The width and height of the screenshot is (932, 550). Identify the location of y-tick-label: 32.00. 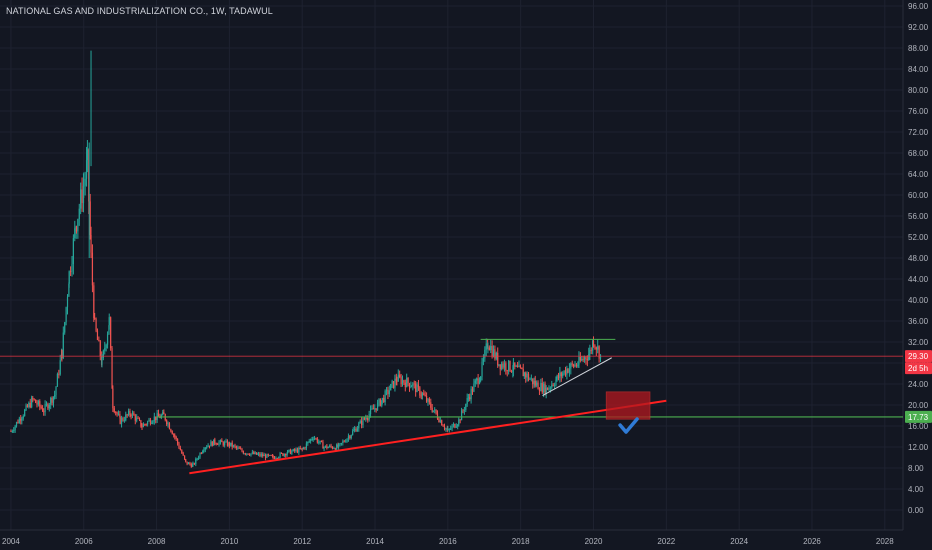
(918, 342).